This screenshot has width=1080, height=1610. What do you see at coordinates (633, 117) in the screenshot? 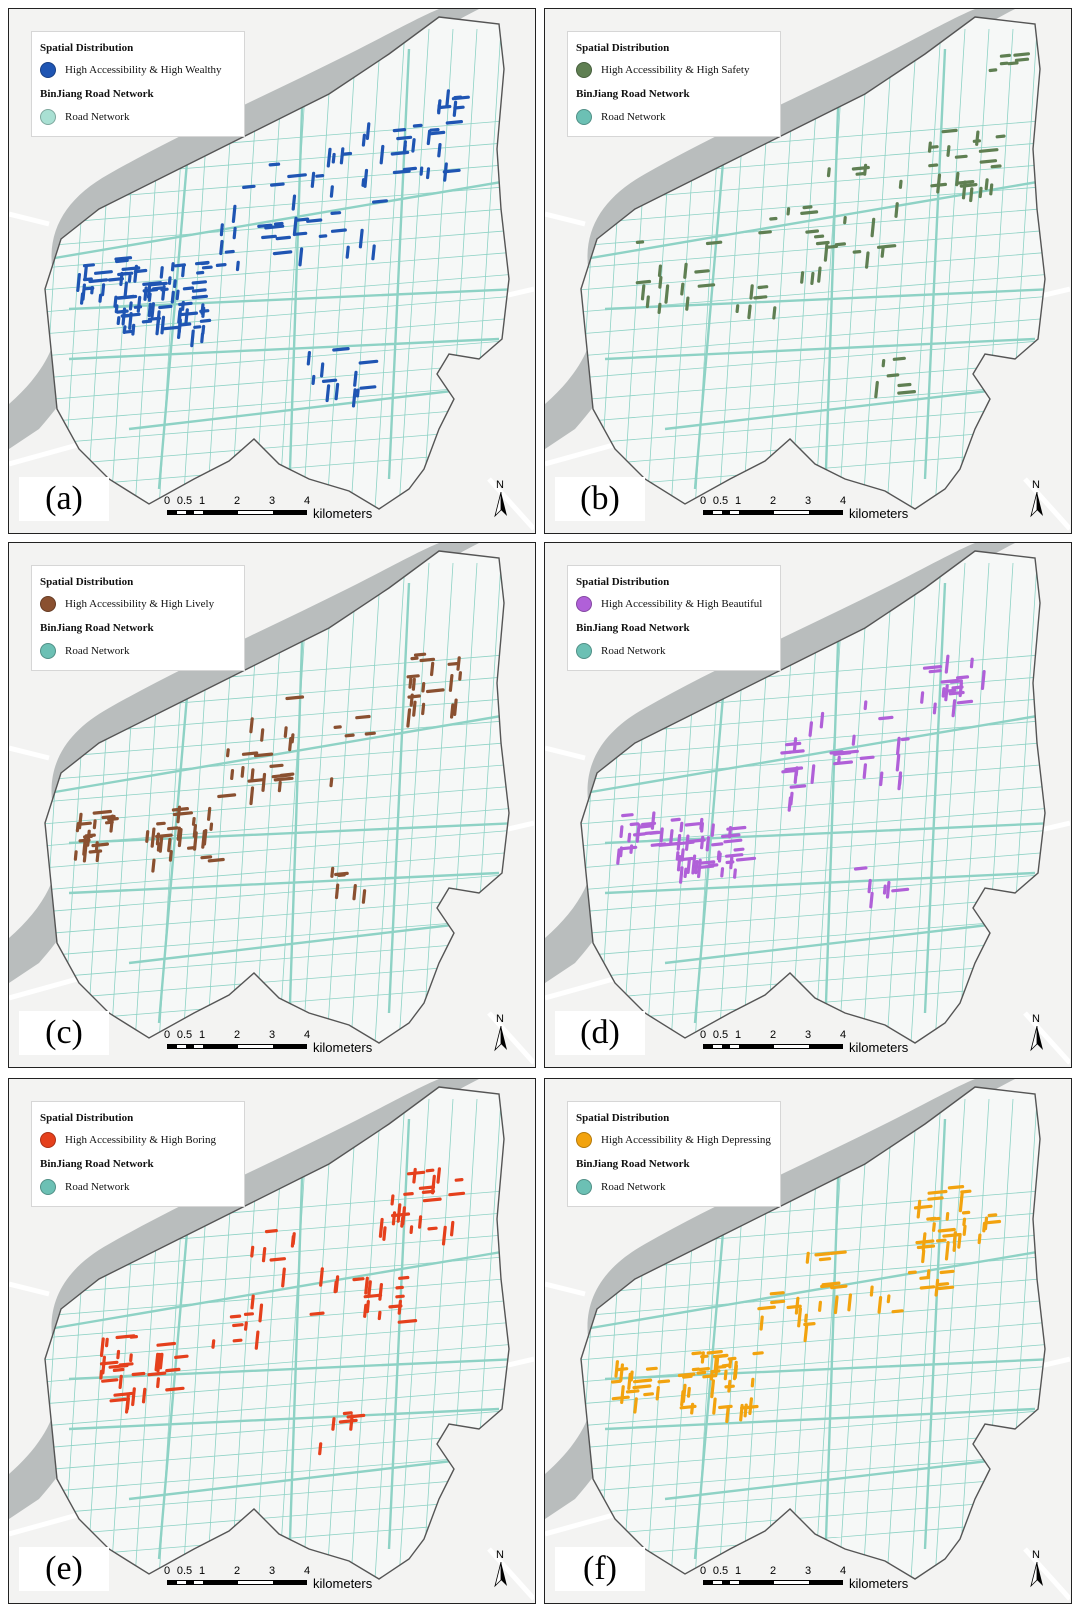
I see `legend-label-road: Road Network` at bounding box center [633, 117].